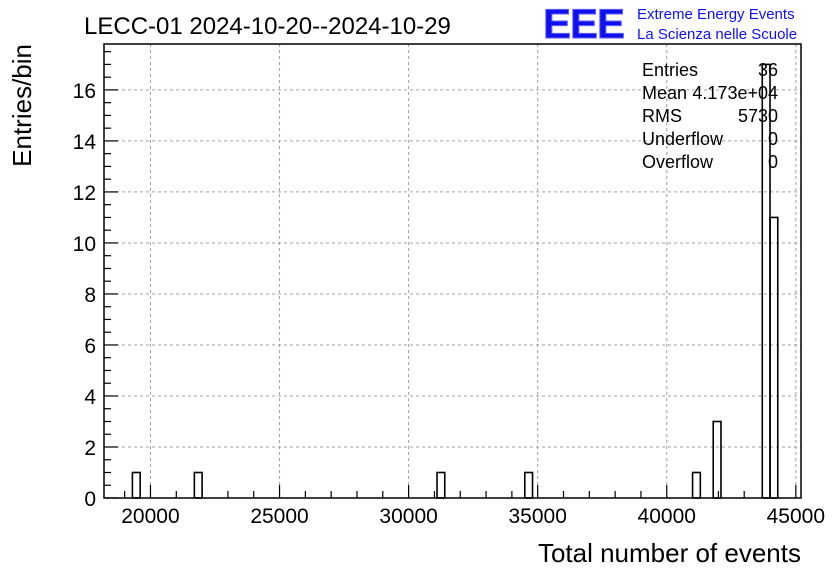 The image size is (836, 572). What do you see at coordinates (662, 116) in the screenshot?
I see `stat-label-rms: RMS` at bounding box center [662, 116].